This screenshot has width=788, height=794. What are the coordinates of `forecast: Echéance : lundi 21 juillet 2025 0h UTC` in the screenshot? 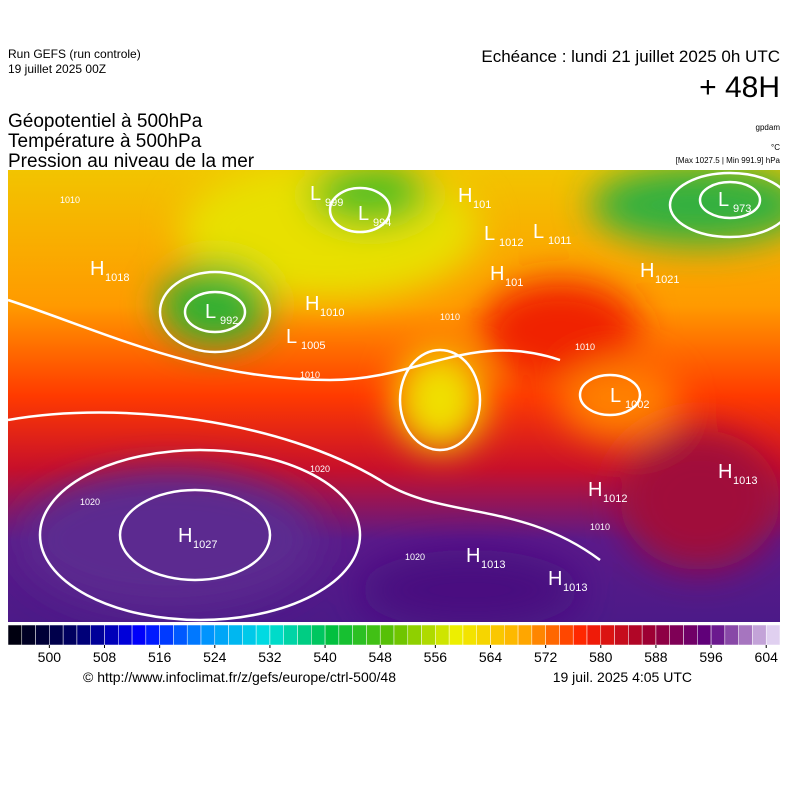 It's located at (630, 56).